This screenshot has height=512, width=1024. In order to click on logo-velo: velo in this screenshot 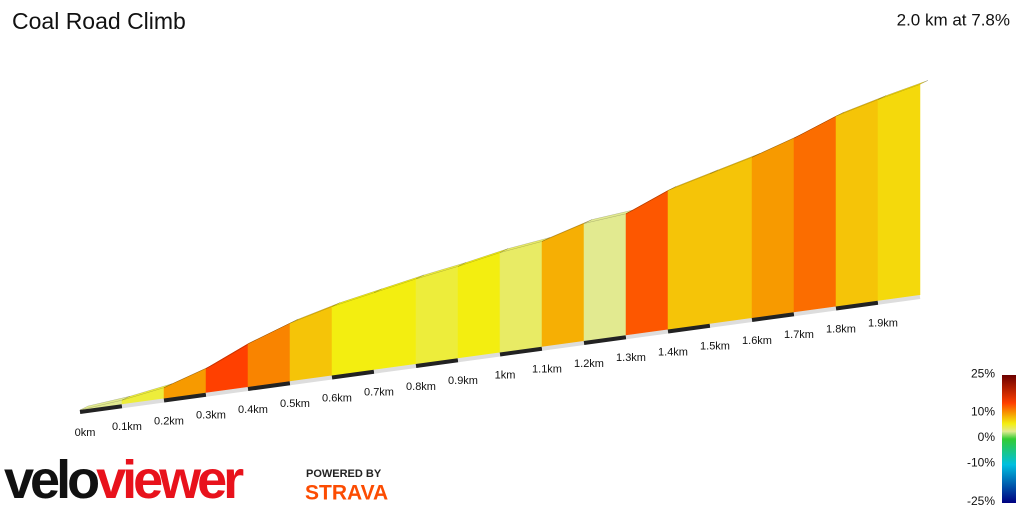, I will do `click(51, 480)`.